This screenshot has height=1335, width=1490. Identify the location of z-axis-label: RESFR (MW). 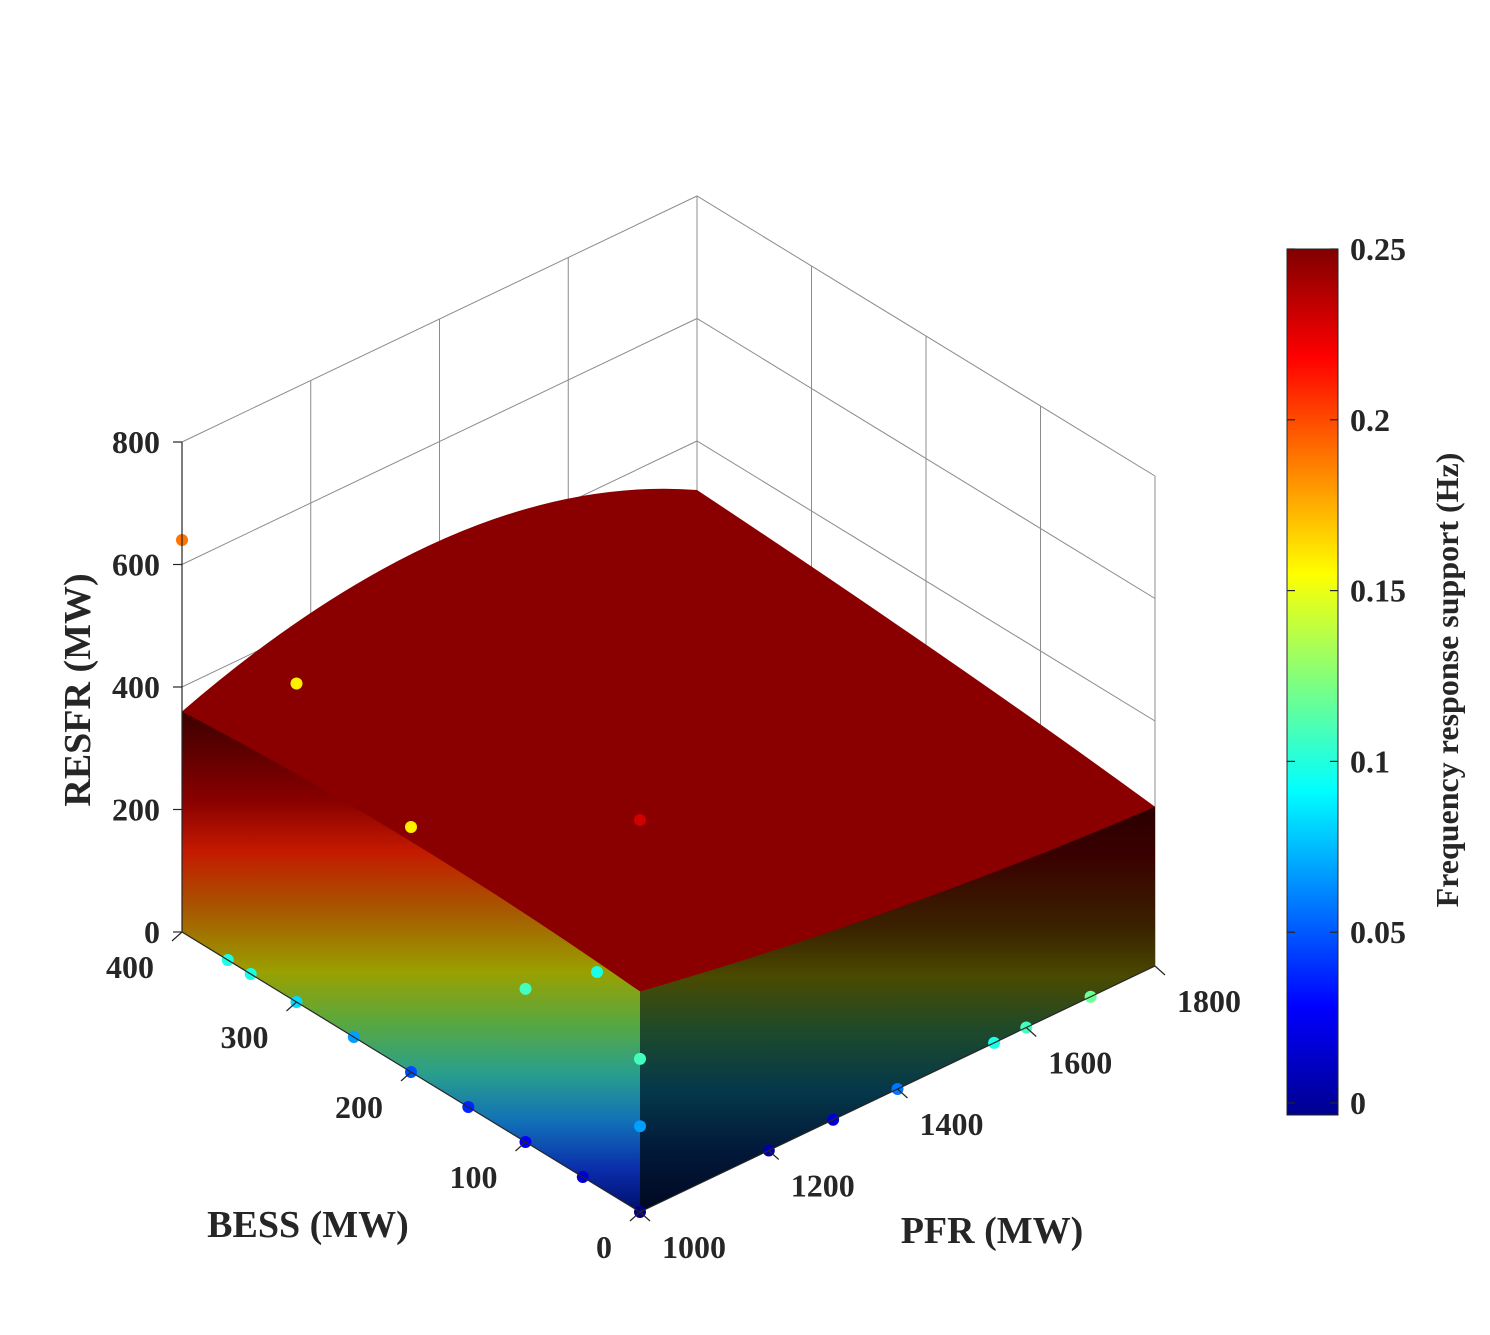
(78, 689).